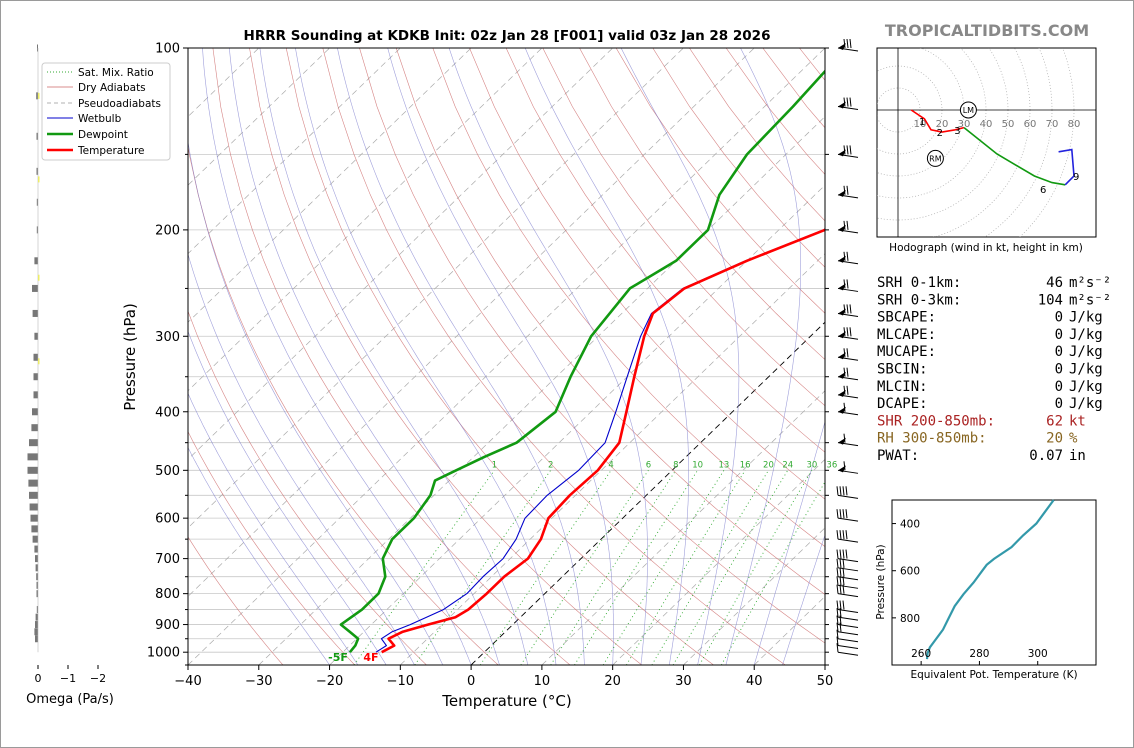 This screenshot has width=1134, height=748. What do you see at coordinates (1014, 156) in the screenshot?
I see `hodograph-3-6km` at bounding box center [1014, 156].